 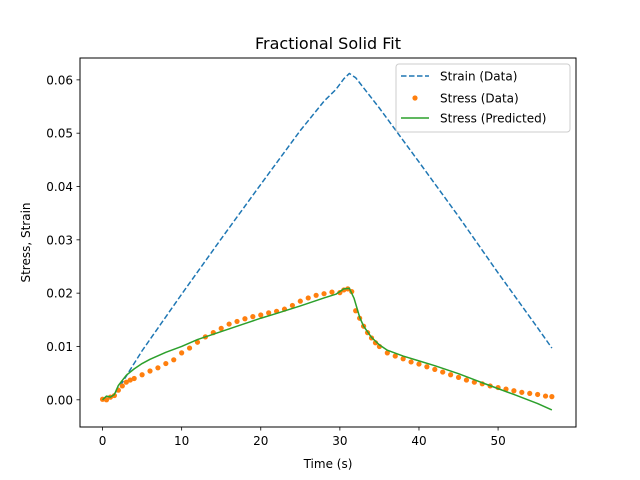 What do you see at coordinates (59, 187) in the screenshot?
I see `y-tick-label: 0.04` at bounding box center [59, 187].